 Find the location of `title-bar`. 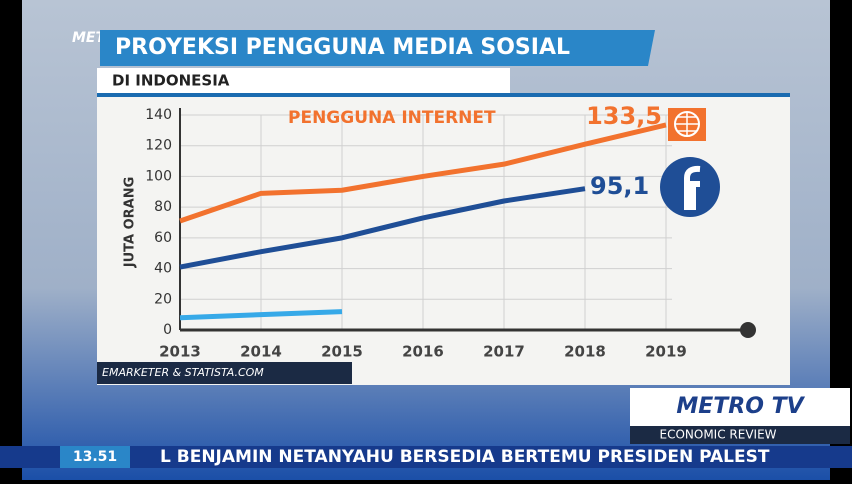

title-bar is located at coordinates (377, 48).